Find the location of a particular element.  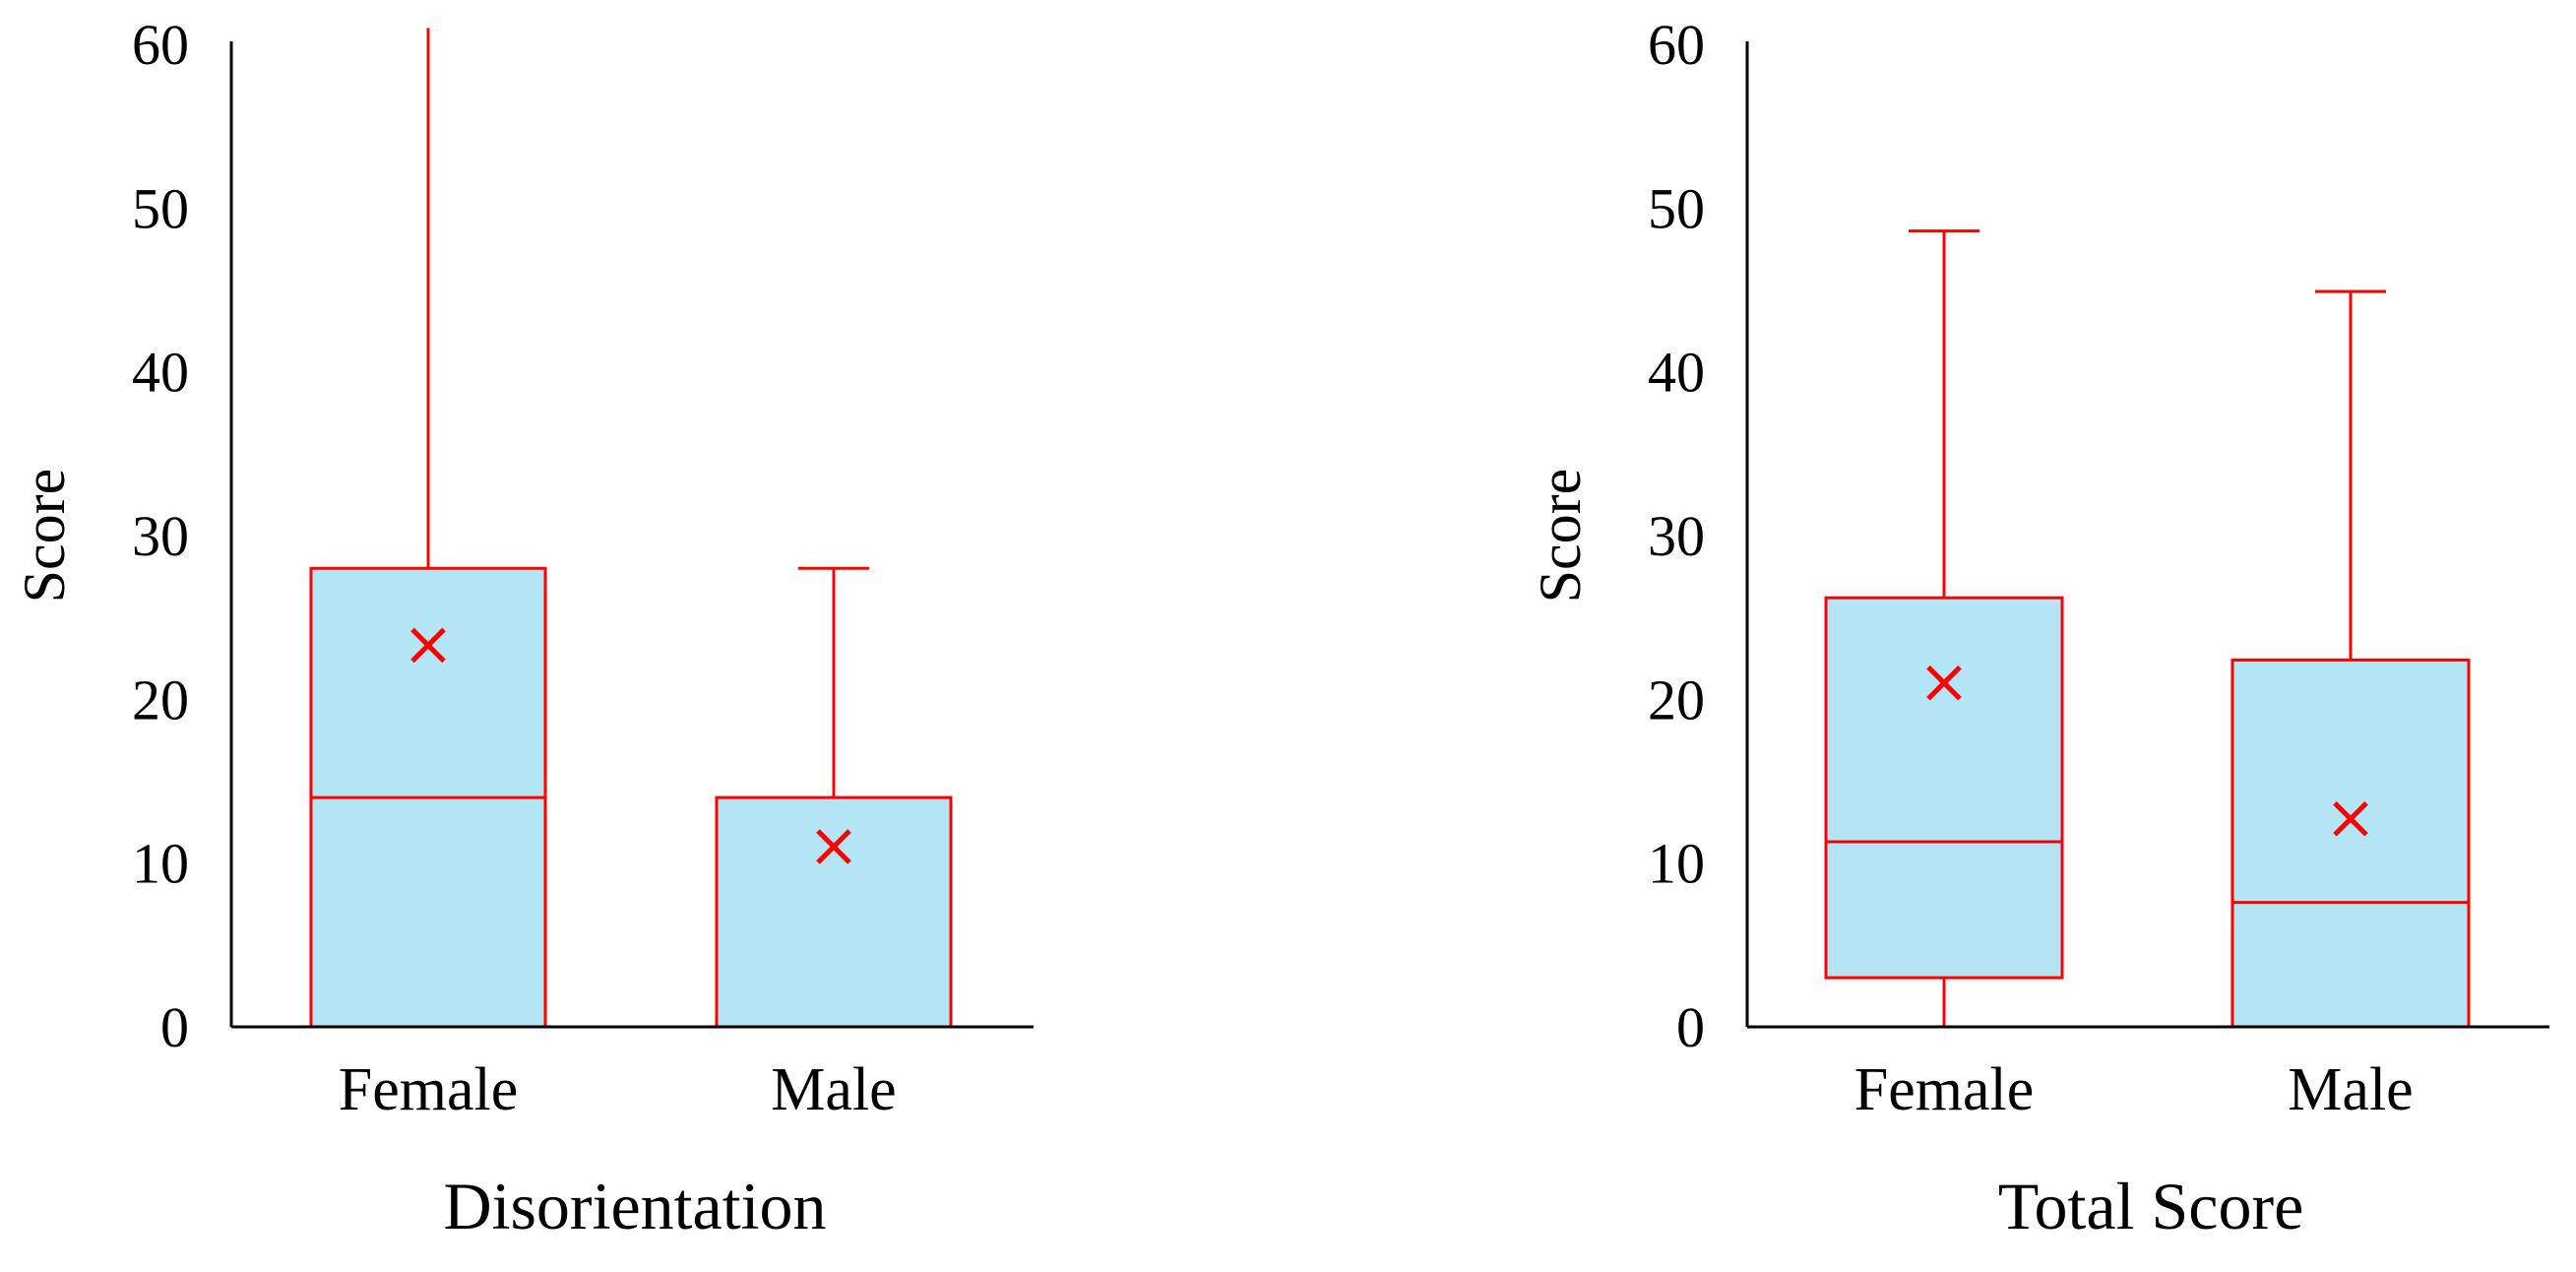

y-tick-label-1-6: 60 is located at coordinates (1676, 45).